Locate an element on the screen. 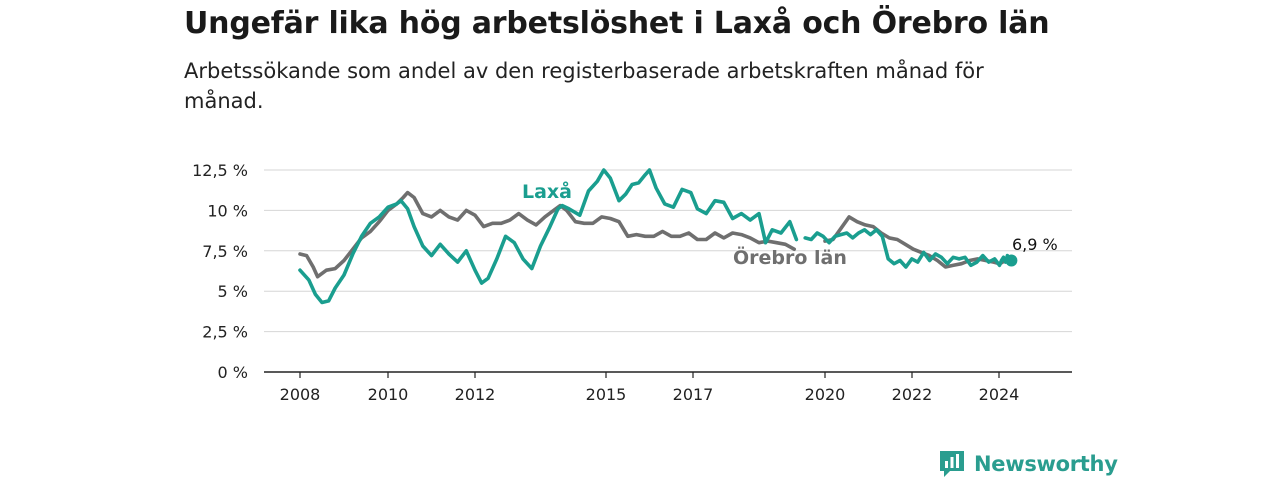  x-tick-label: 2020 is located at coordinates (825, 394).